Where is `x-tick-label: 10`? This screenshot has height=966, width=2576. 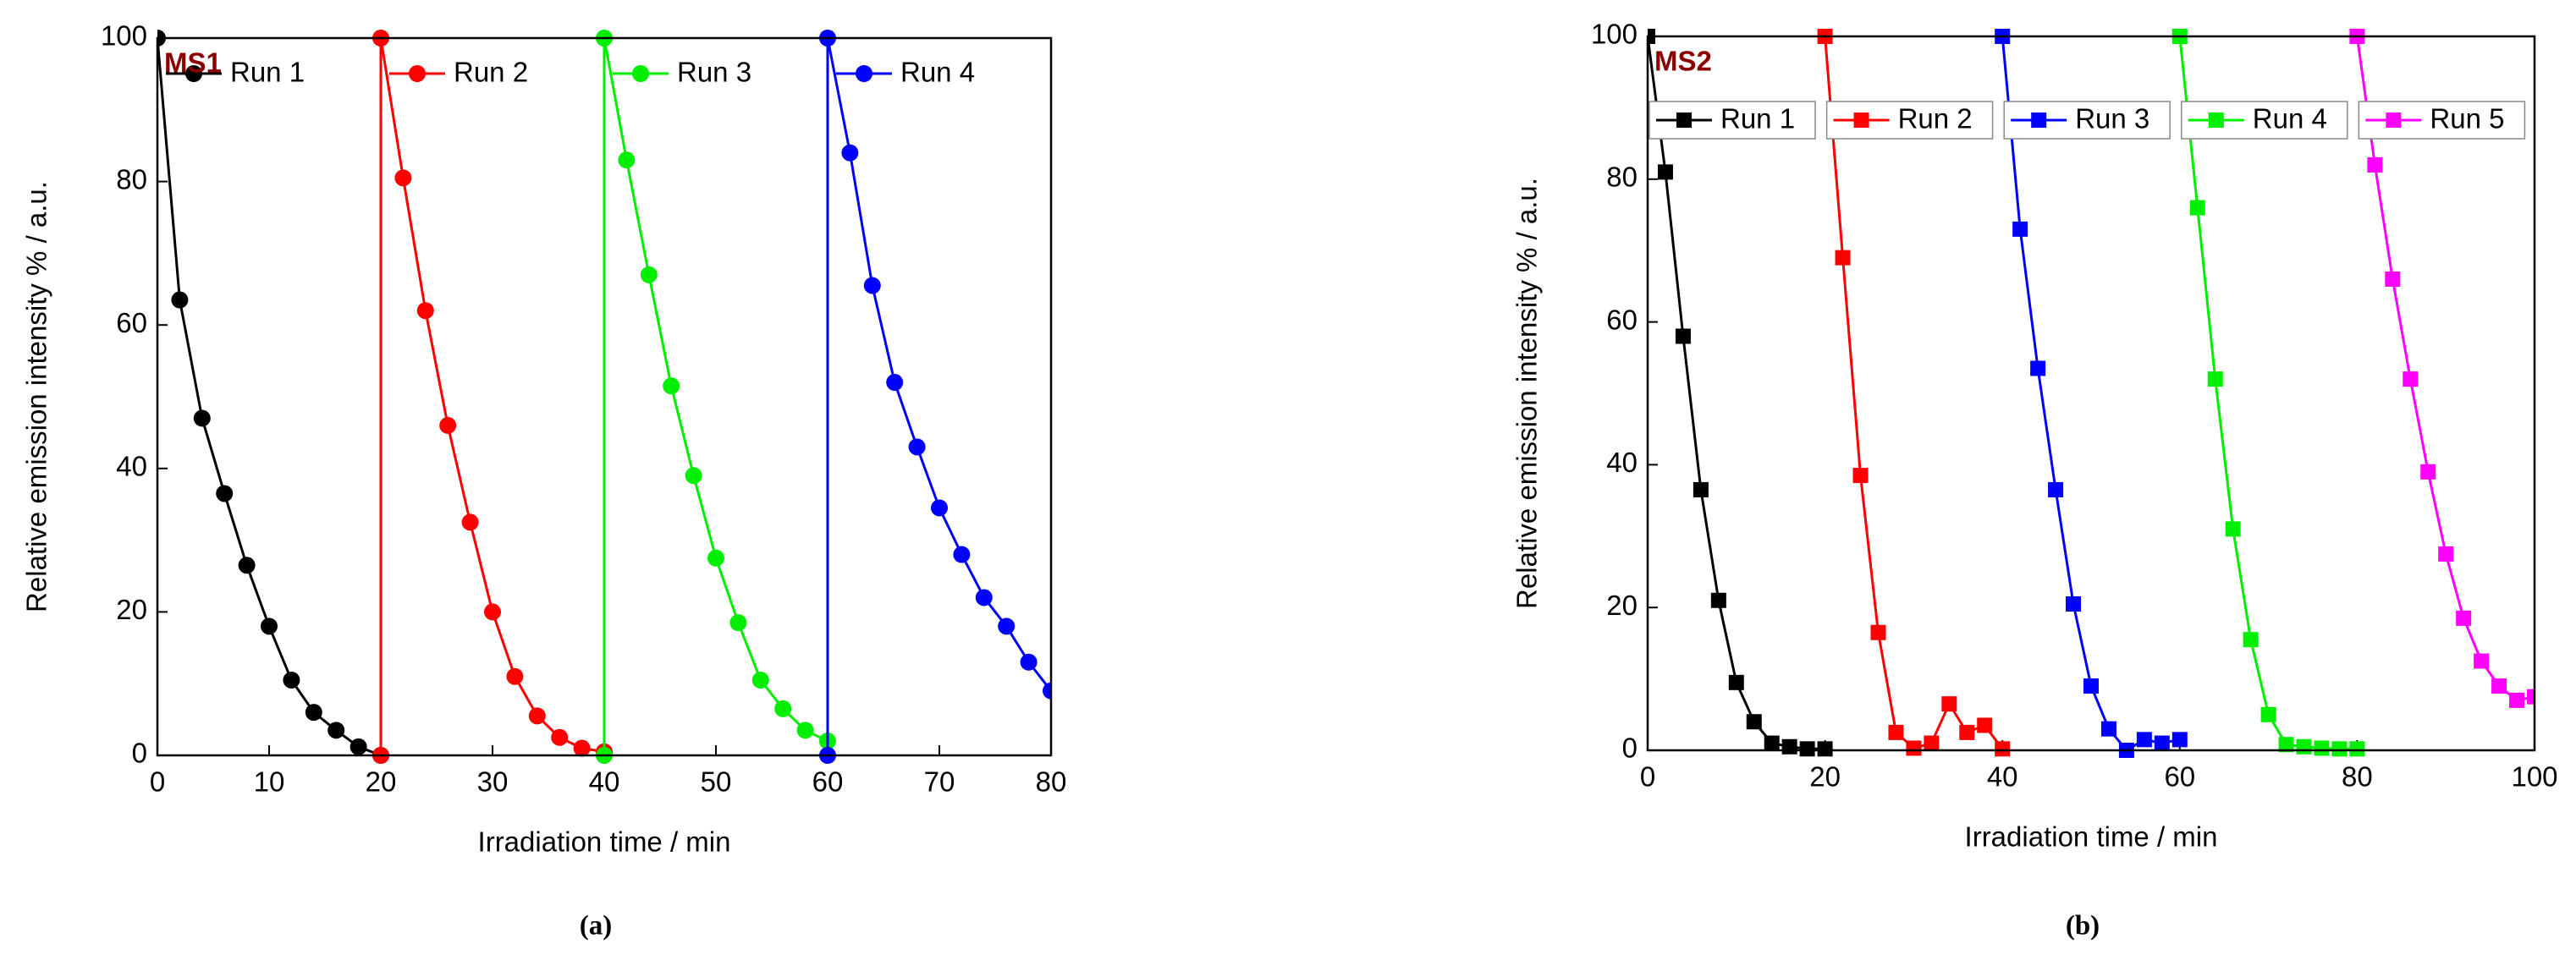
x-tick-label: 10 is located at coordinates (269, 782).